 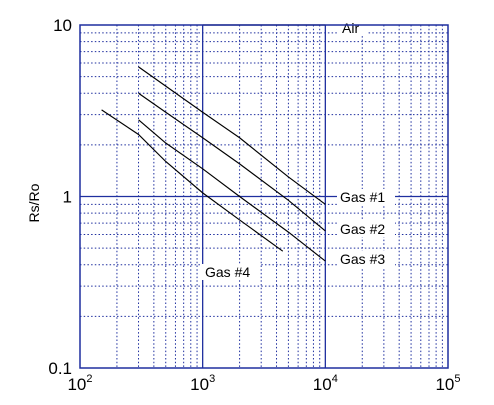 I want to click on y-tick-label: 10, so click(x=62, y=25).